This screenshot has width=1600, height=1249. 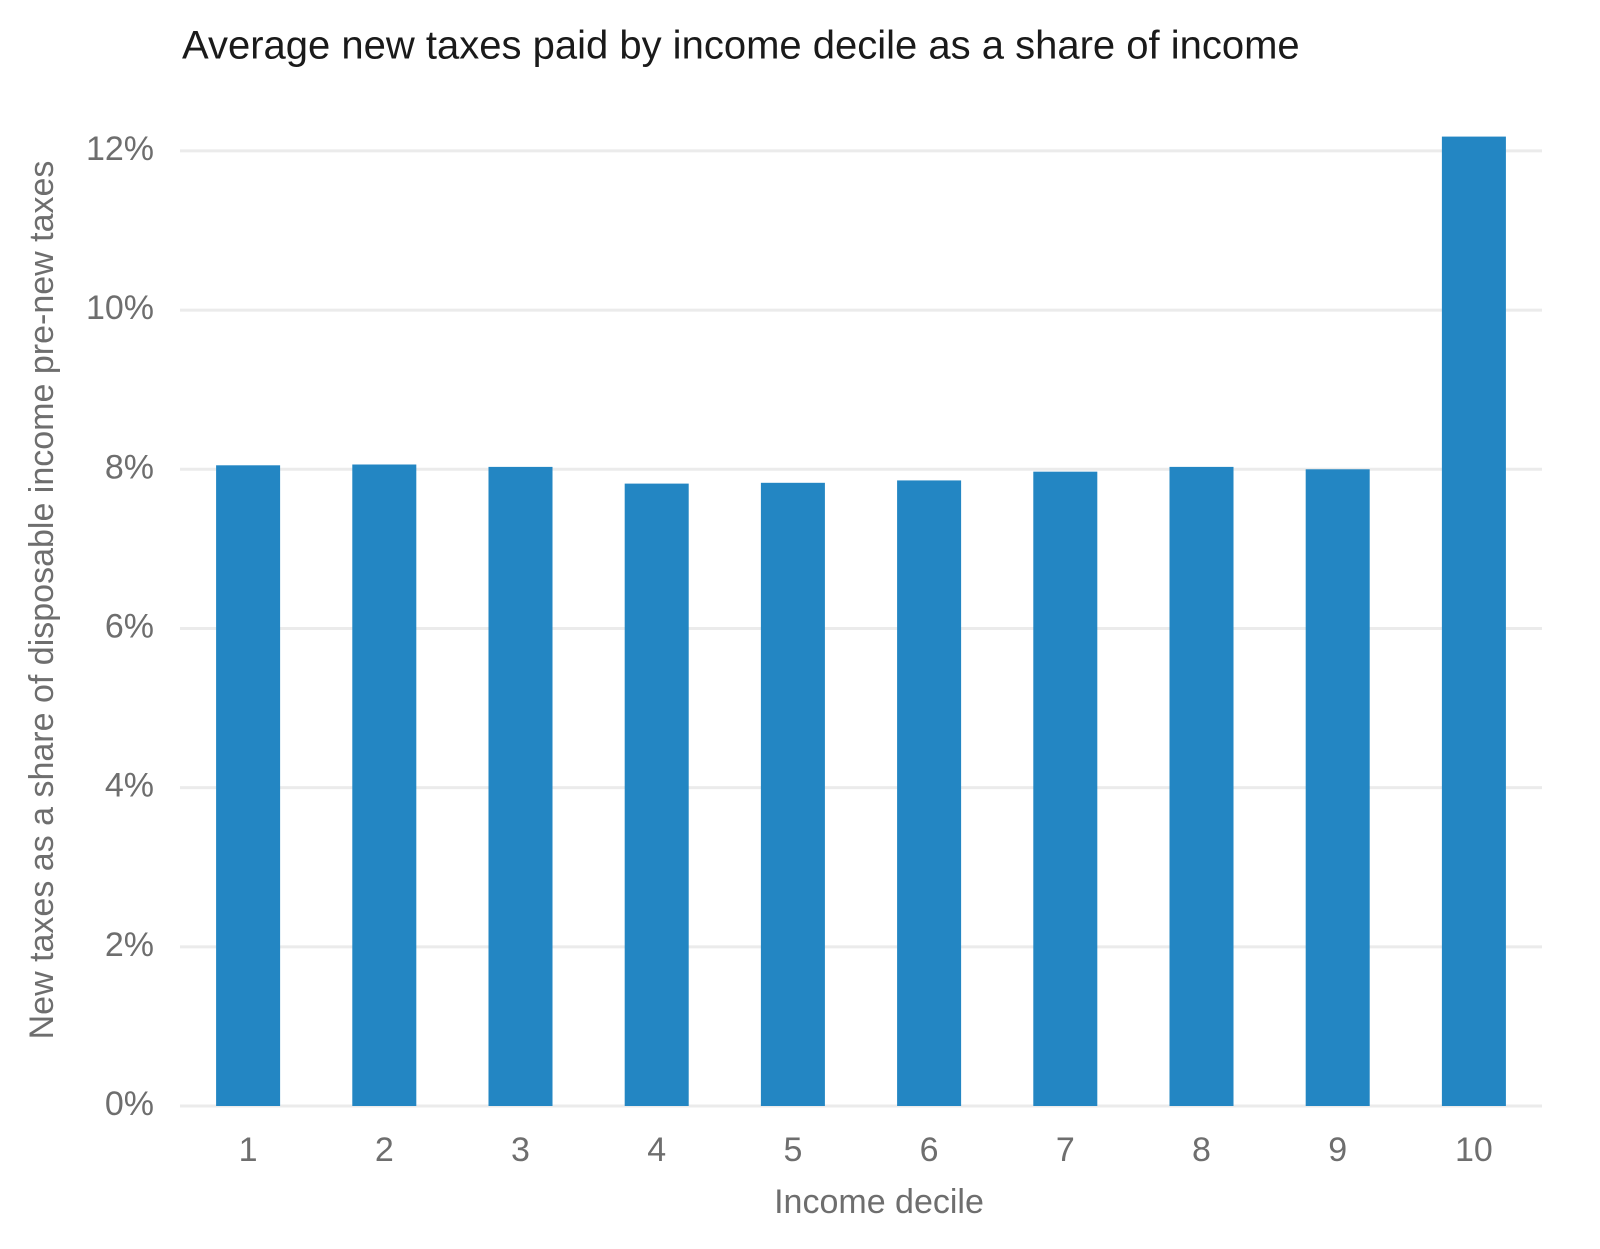 What do you see at coordinates (129, 626) in the screenshot?
I see `y-tick-label: 6%` at bounding box center [129, 626].